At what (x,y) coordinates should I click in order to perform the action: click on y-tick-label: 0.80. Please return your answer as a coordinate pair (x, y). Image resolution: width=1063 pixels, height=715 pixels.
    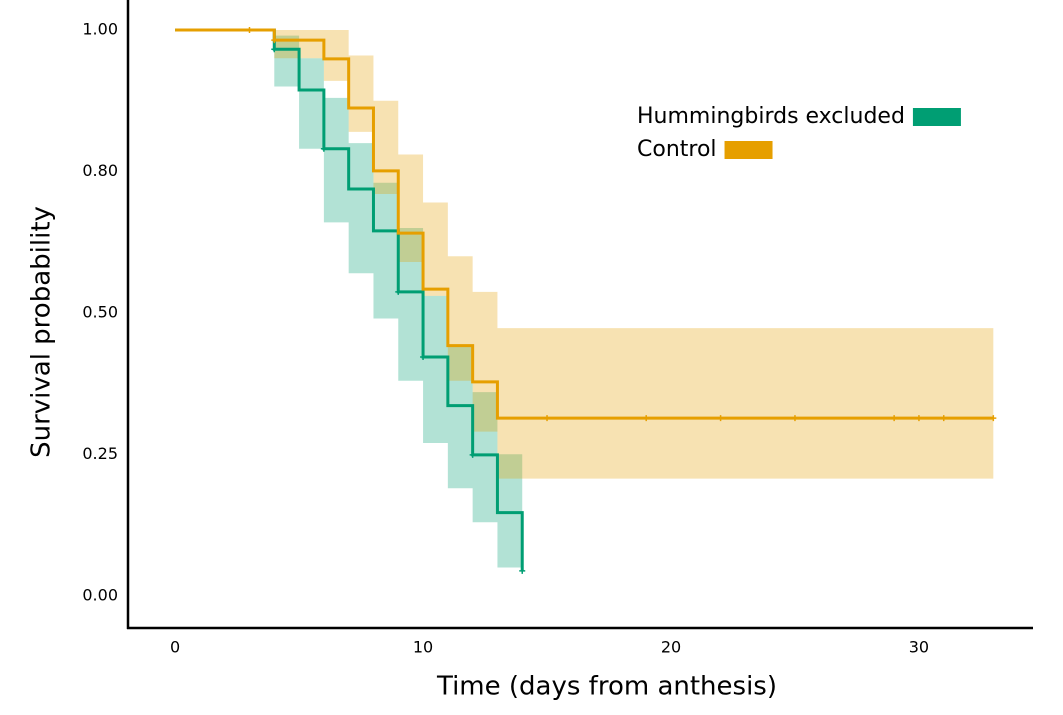
    Looking at the image, I should click on (100, 170).